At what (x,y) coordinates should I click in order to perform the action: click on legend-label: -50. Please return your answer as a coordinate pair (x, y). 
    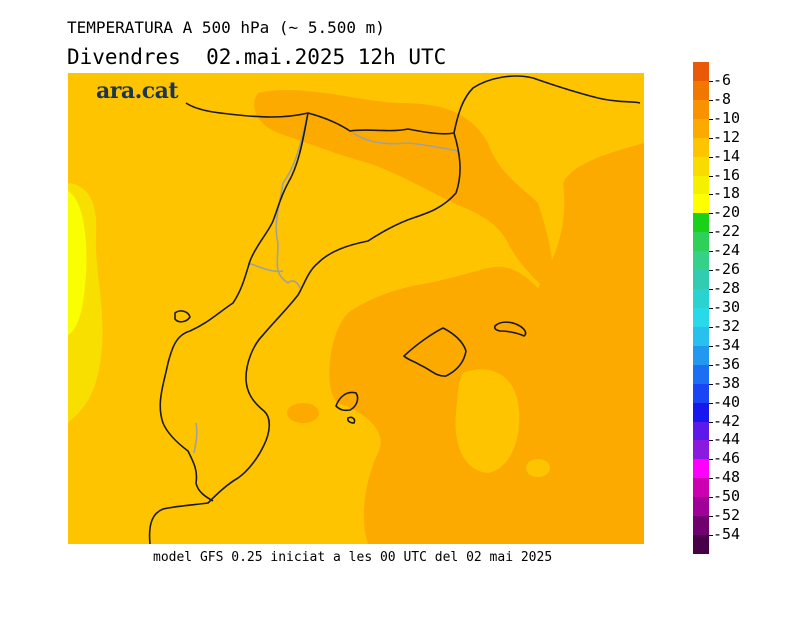
    Looking at the image, I should click on (727, 496).